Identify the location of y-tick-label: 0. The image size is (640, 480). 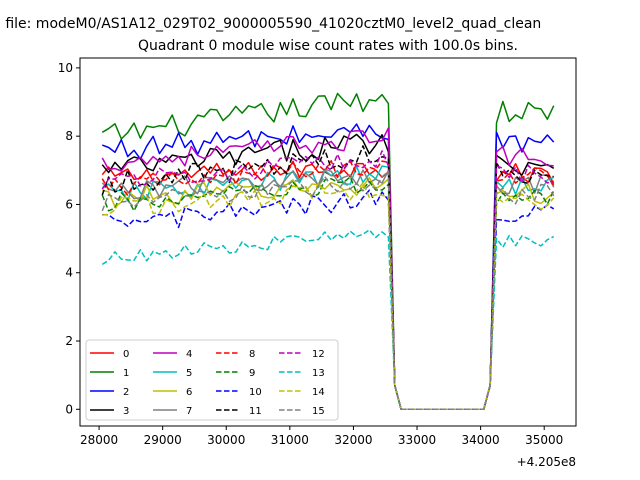
(69, 409).